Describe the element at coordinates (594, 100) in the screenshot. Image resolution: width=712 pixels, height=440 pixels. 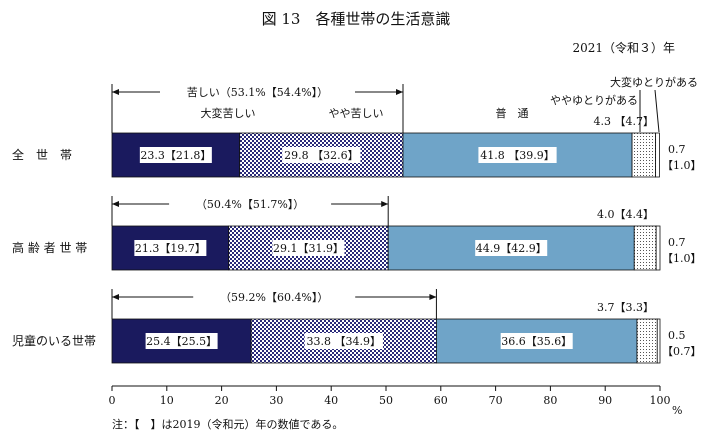
I see `header-yaya-yutori: ややゆとりがある` at that location.